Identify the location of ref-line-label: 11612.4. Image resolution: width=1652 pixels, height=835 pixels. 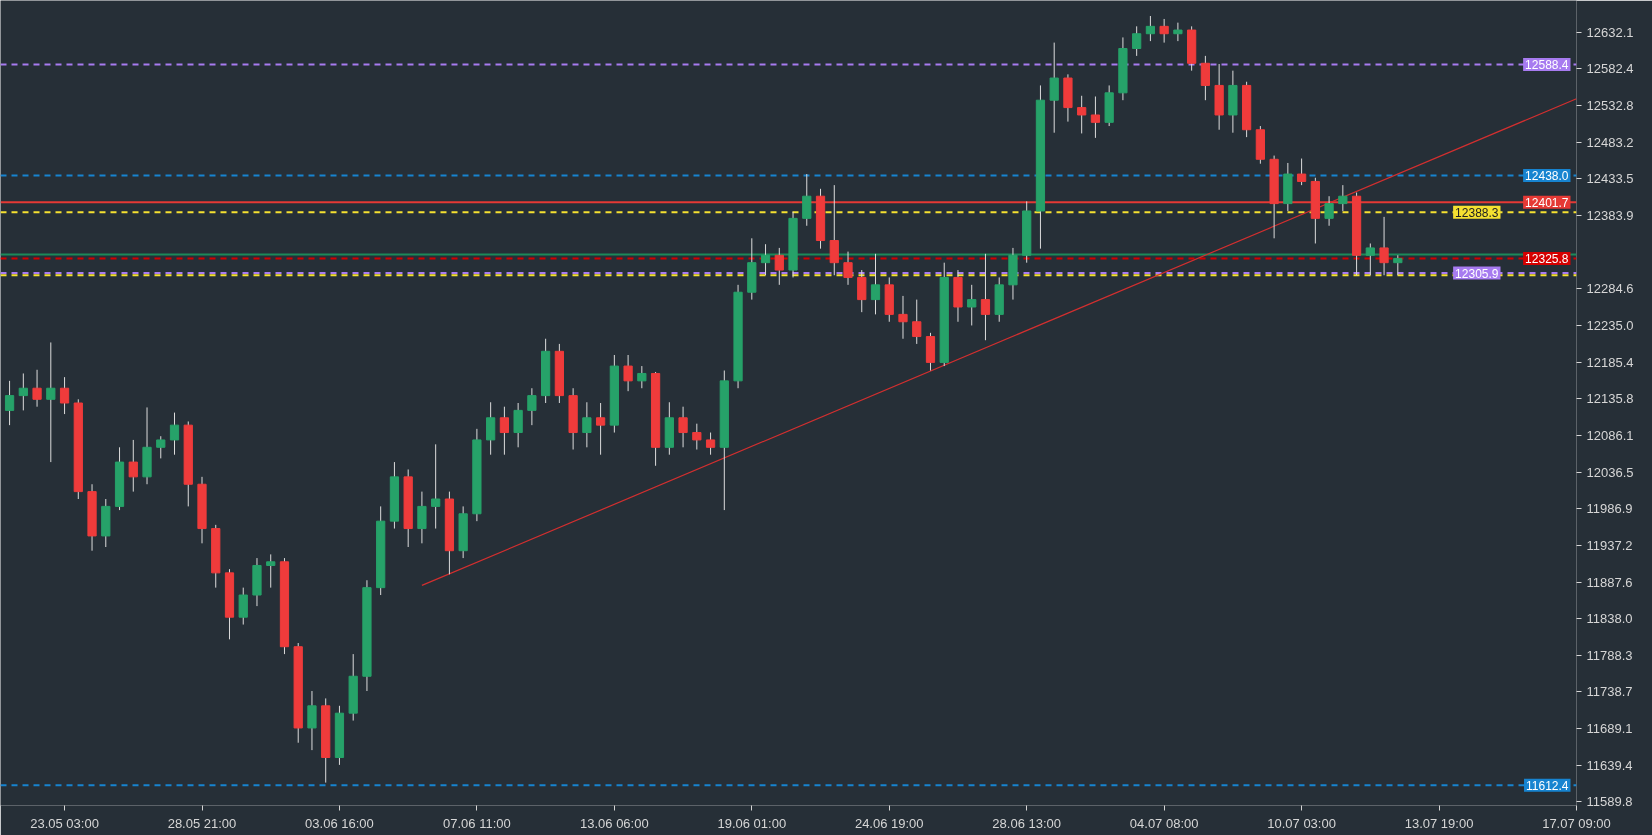
(1547, 785).